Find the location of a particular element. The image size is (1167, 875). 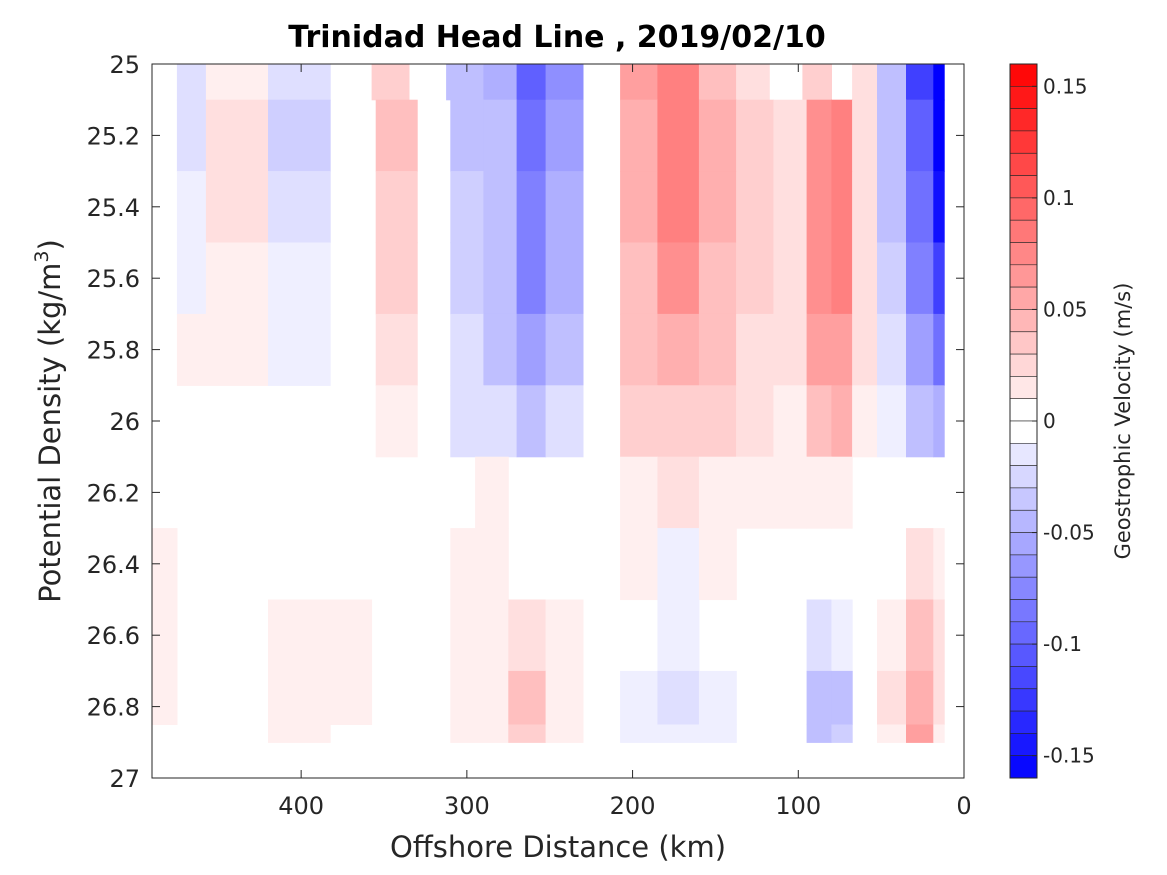

colorbar-steps is located at coordinates (1023, 421).